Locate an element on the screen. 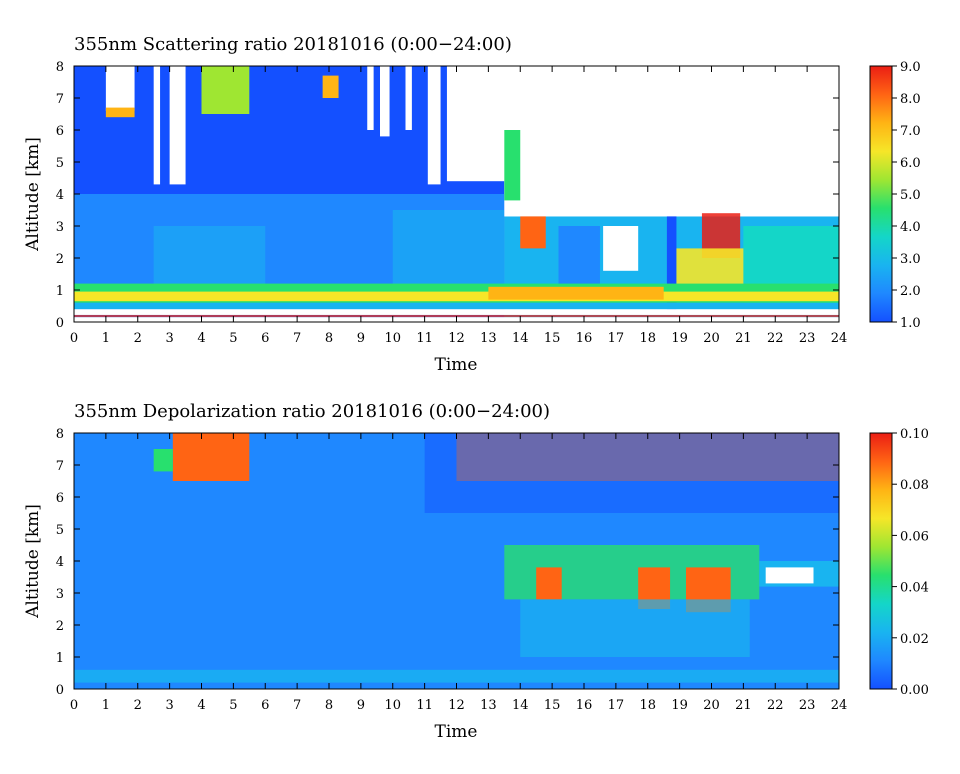  boundary-cyan is located at coordinates (456, 306).